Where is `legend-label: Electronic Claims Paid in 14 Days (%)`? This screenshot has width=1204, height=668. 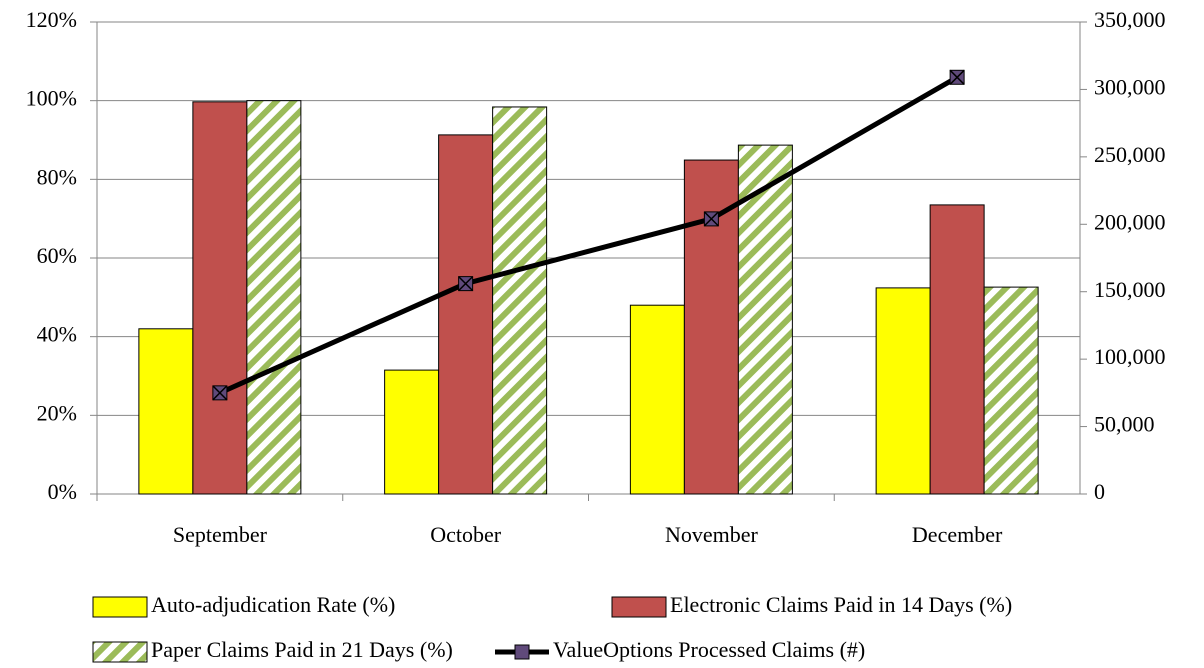
legend-label: Electronic Claims Paid in 14 Days (%) is located at coordinates (841, 604).